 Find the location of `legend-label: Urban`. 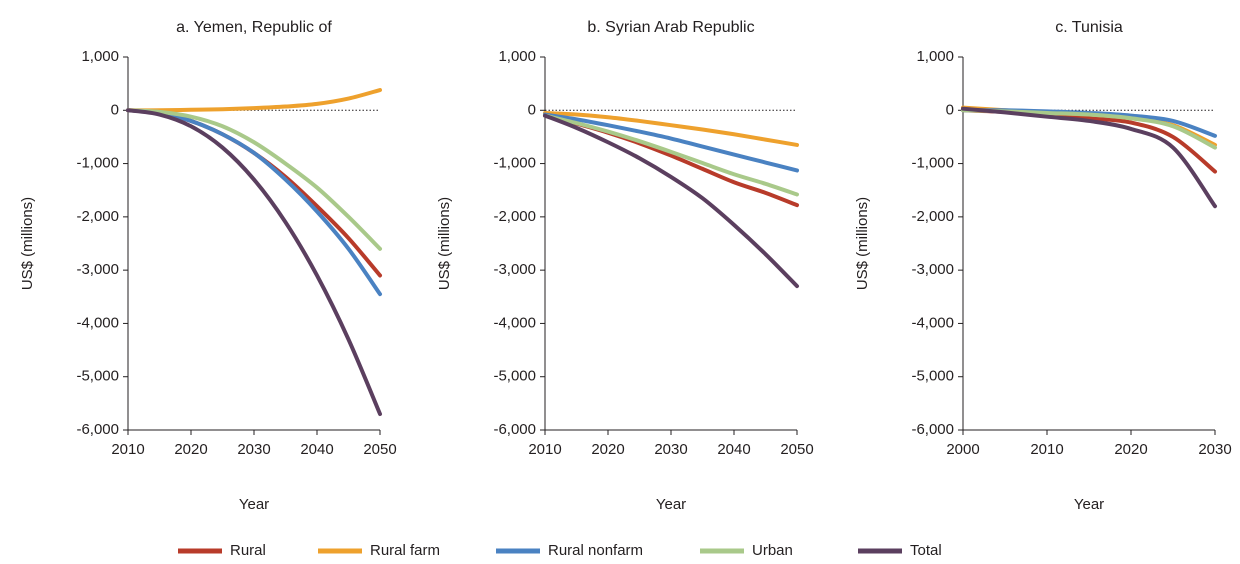

legend-label: Urban is located at coordinates (772, 550).